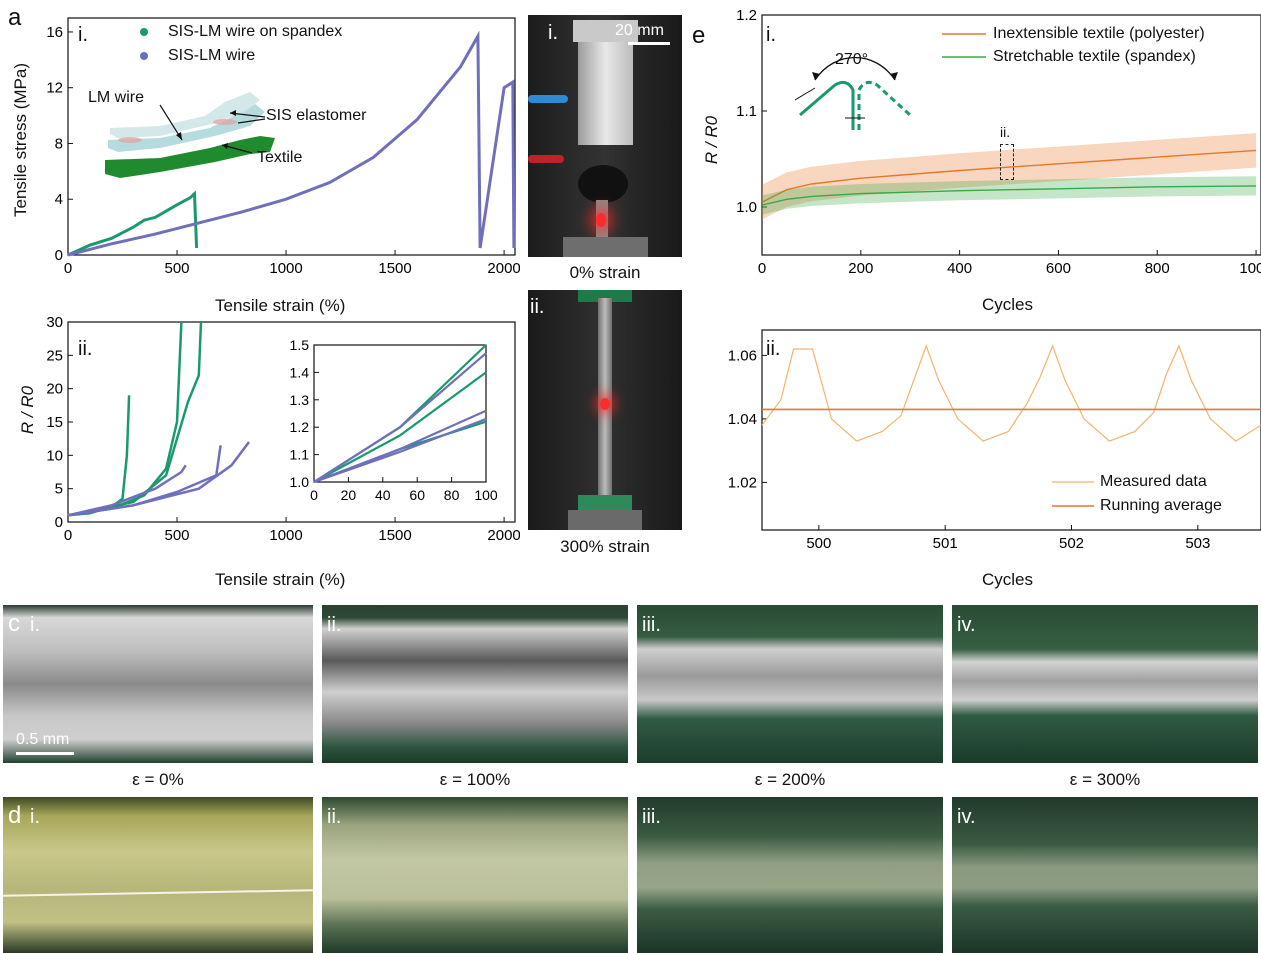 The width and height of the screenshot is (1261, 953). Describe the element at coordinates (59, 199) in the screenshot. I see `y-tick-label: 4` at that location.